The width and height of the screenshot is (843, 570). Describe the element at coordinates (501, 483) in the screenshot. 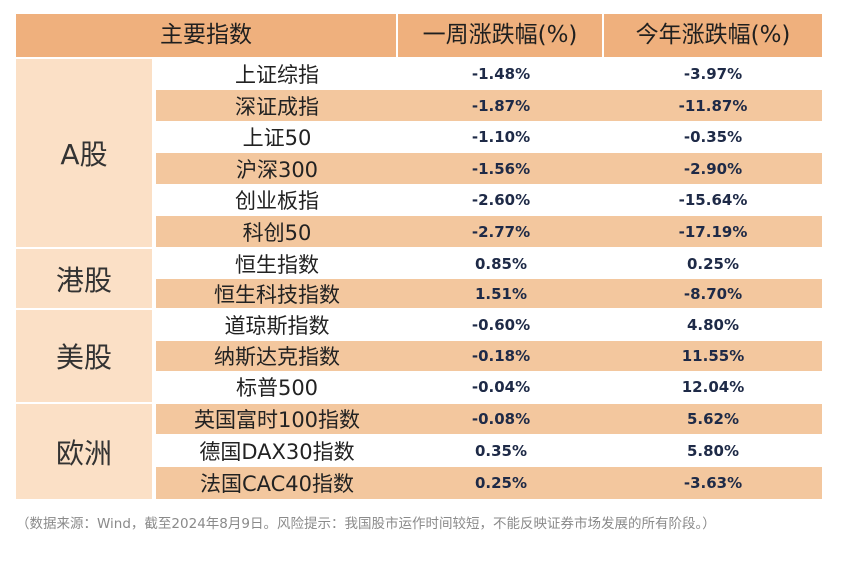

I see `week-change: 0.25%` at that location.